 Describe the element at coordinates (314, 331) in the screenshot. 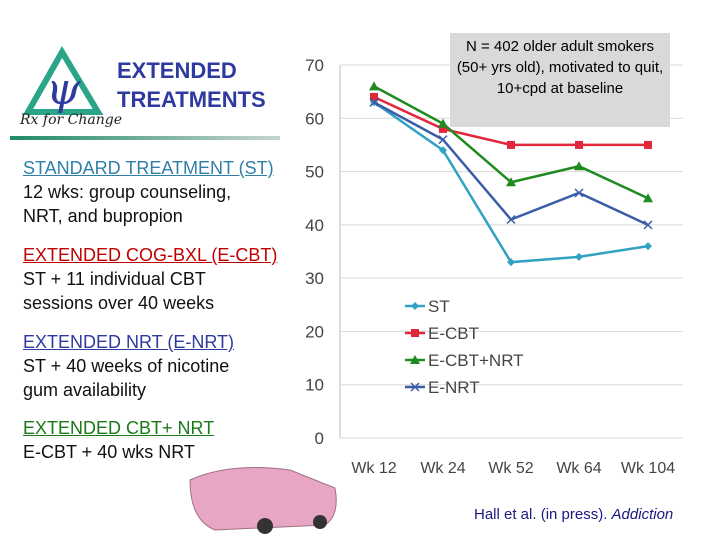

I see `y-tick-label: 20` at that location.